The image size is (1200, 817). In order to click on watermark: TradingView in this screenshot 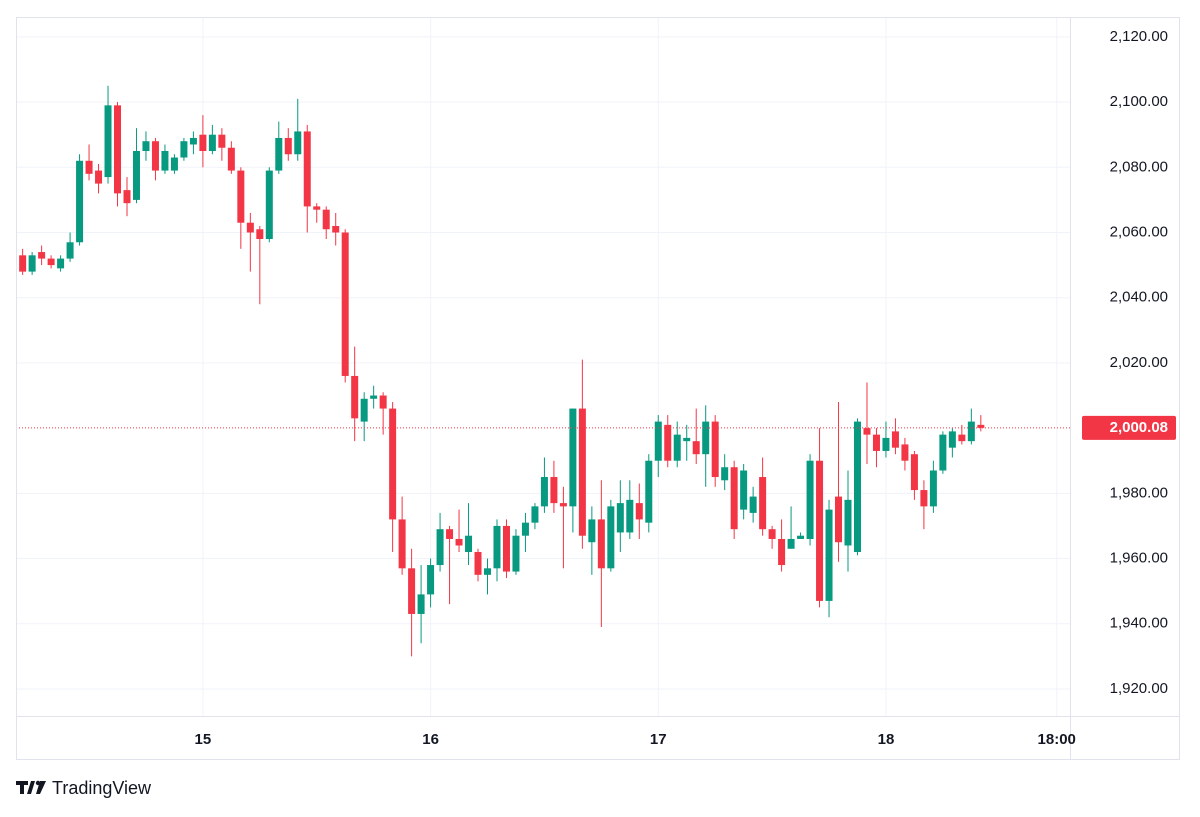, I will do `click(102, 788)`.